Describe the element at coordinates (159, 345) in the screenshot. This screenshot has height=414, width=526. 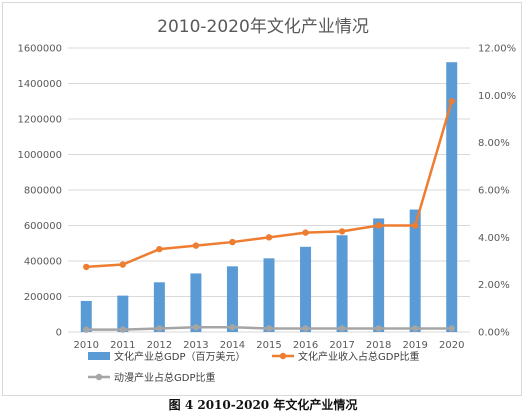
I see `x-axis-tick-label: 2012` at that location.